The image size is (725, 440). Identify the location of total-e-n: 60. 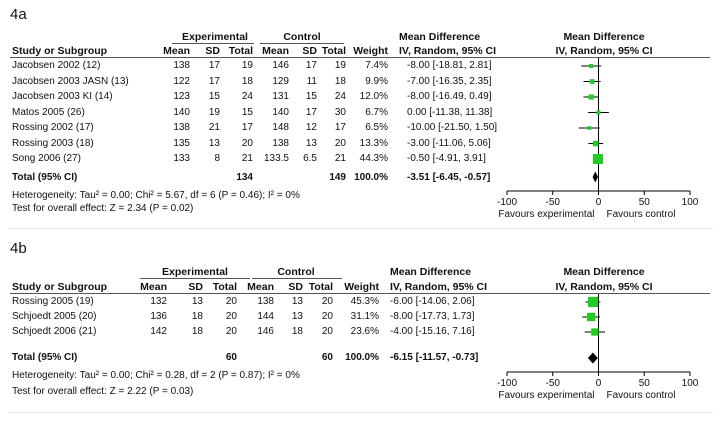
(231, 357).